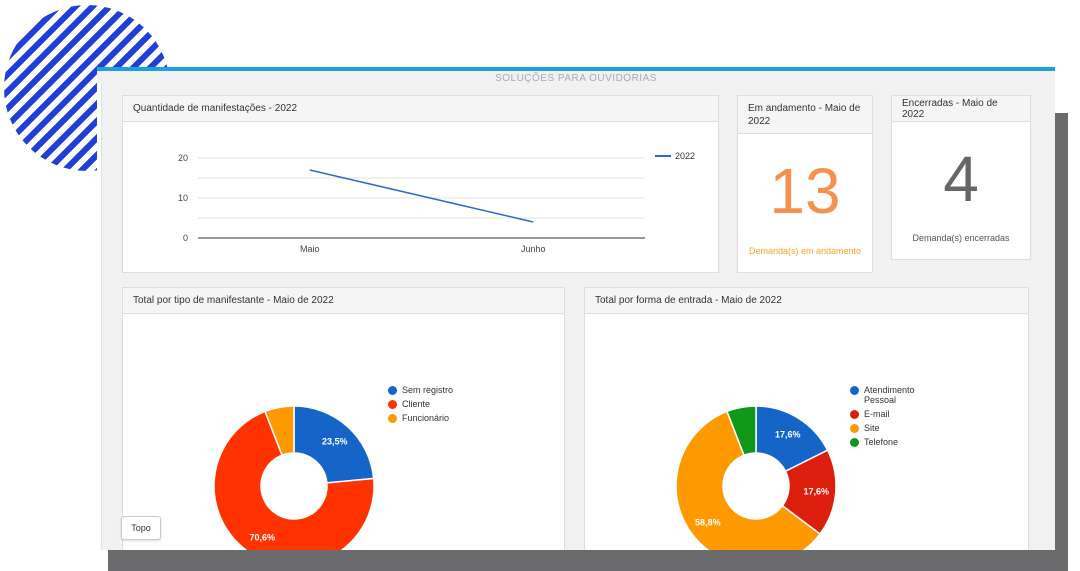 This screenshot has height=571, width=1080. What do you see at coordinates (685, 156) in the screenshot?
I see `legend-label: 2022` at bounding box center [685, 156].